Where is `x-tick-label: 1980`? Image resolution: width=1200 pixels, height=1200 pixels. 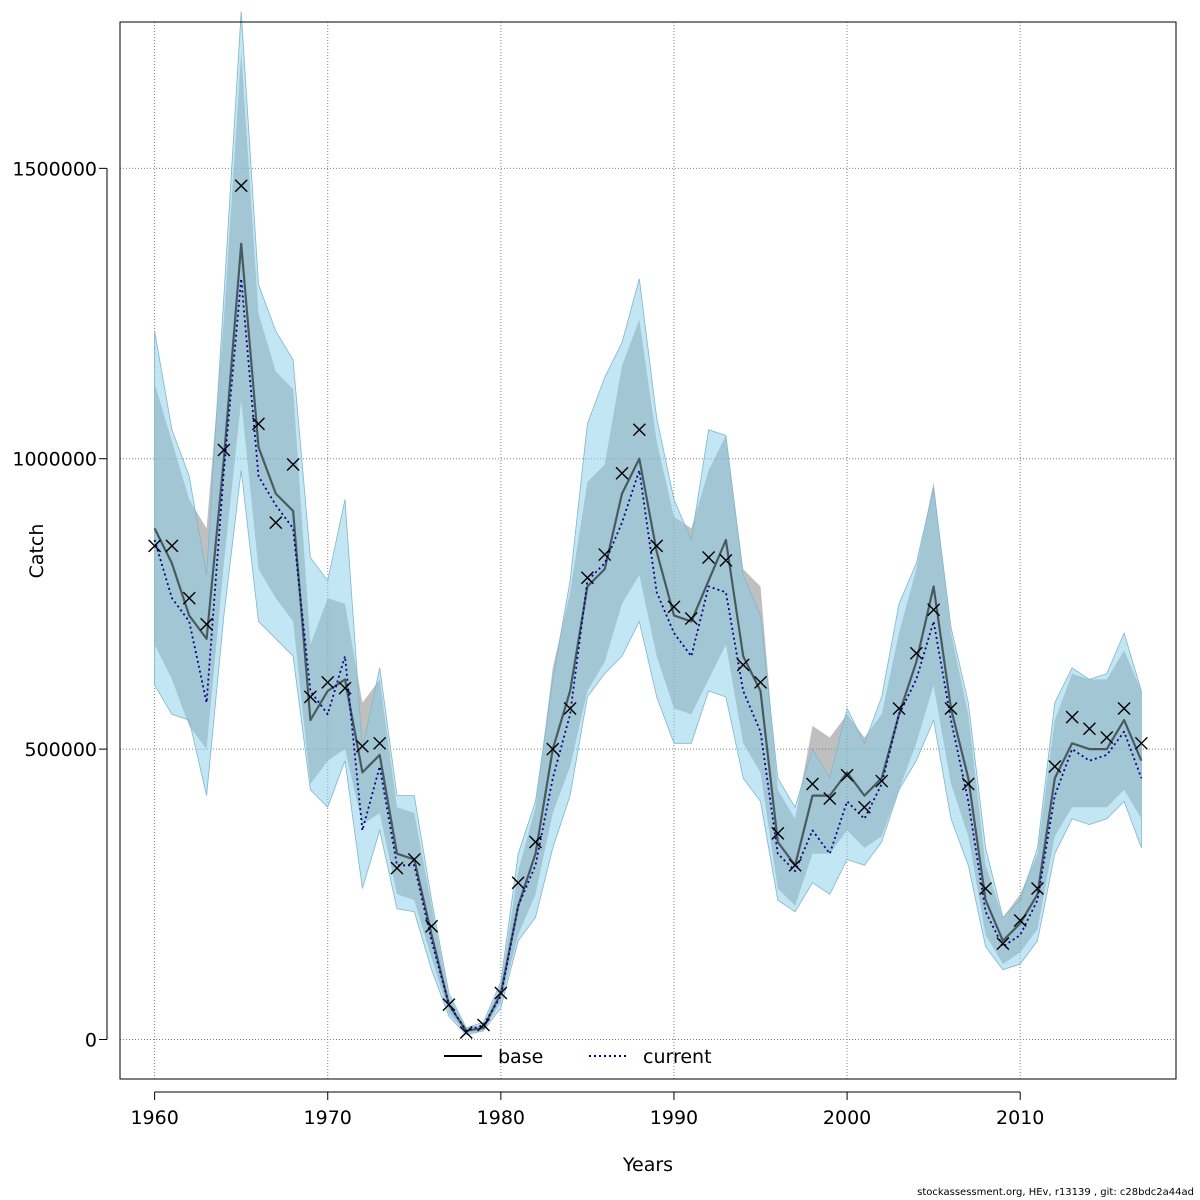 x-tick-label: 1980 is located at coordinates (501, 1118).